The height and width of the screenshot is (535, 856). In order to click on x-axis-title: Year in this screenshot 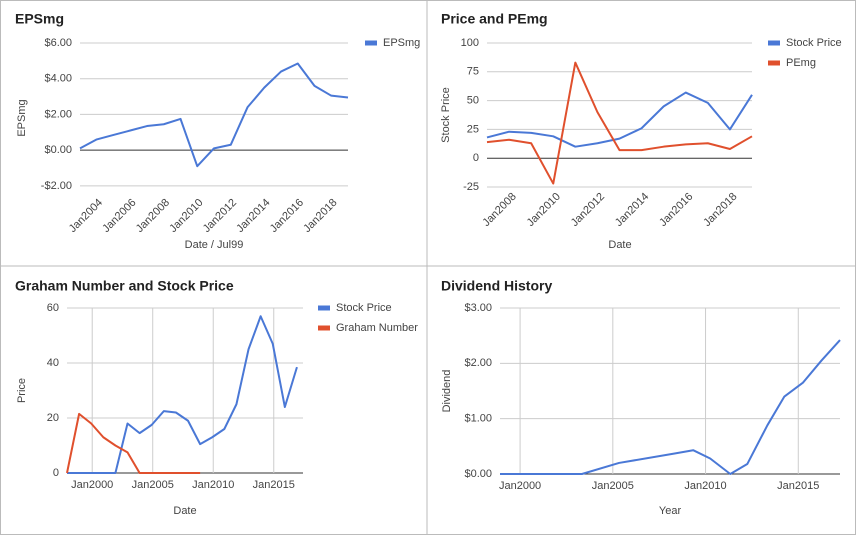, I will do `click(670, 511)`.